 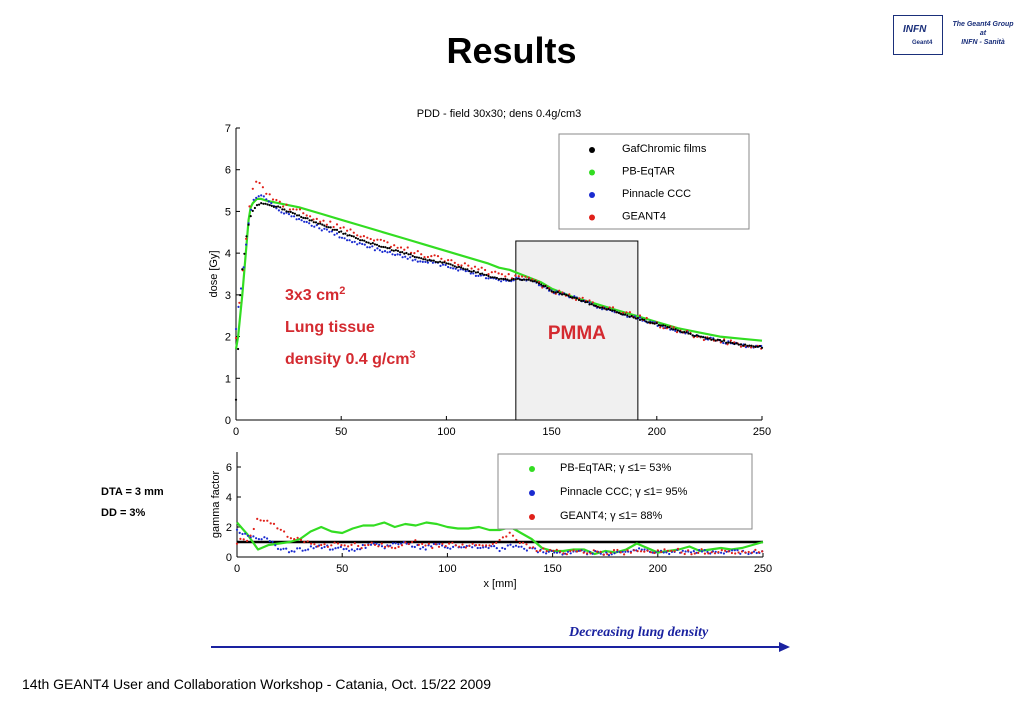 I want to click on y-tick-label: 6, so click(x=229, y=468).